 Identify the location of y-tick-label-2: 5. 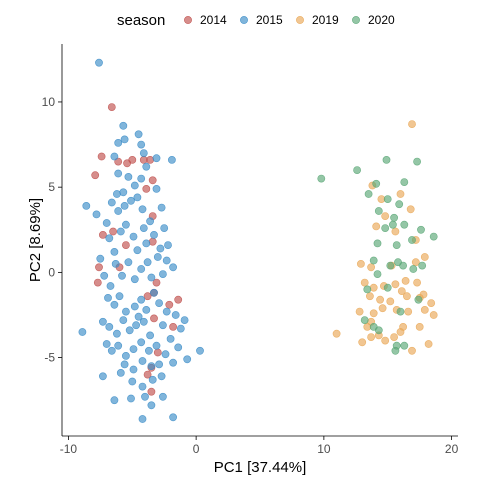
(51, 187).